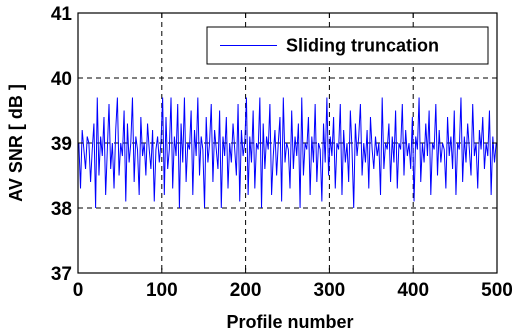 The height and width of the screenshot is (334, 516). Describe the element at coordinates (61, 274) in the screenshot. I see `y-tick-label-37: 37` at that location.